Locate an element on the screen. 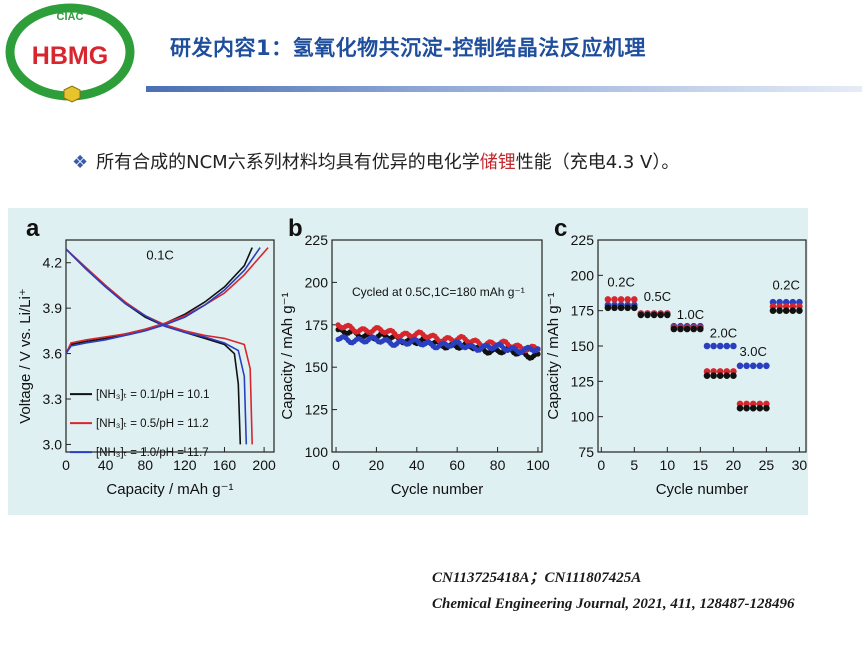 This screenshot has width=862, height=647. x-tick-label-a: 120 is located at coordinates (185, 465).